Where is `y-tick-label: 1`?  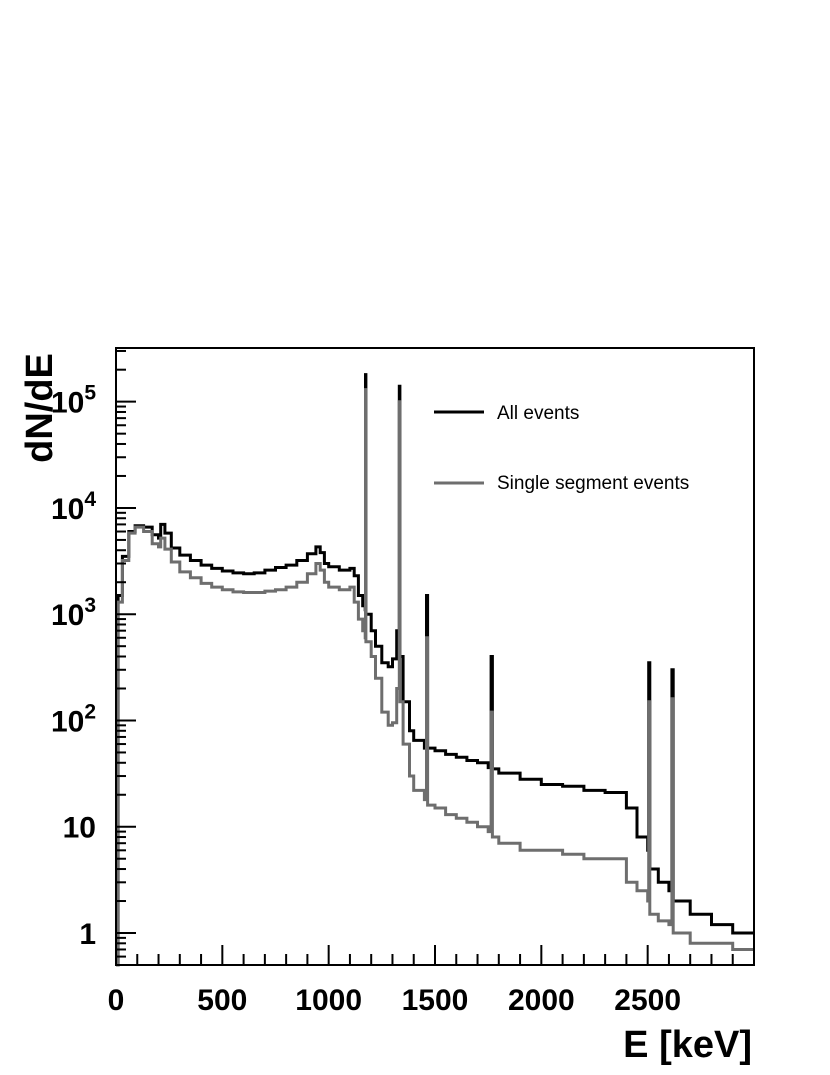 y-tick-label: 1 is located at coordinates (87, 934).